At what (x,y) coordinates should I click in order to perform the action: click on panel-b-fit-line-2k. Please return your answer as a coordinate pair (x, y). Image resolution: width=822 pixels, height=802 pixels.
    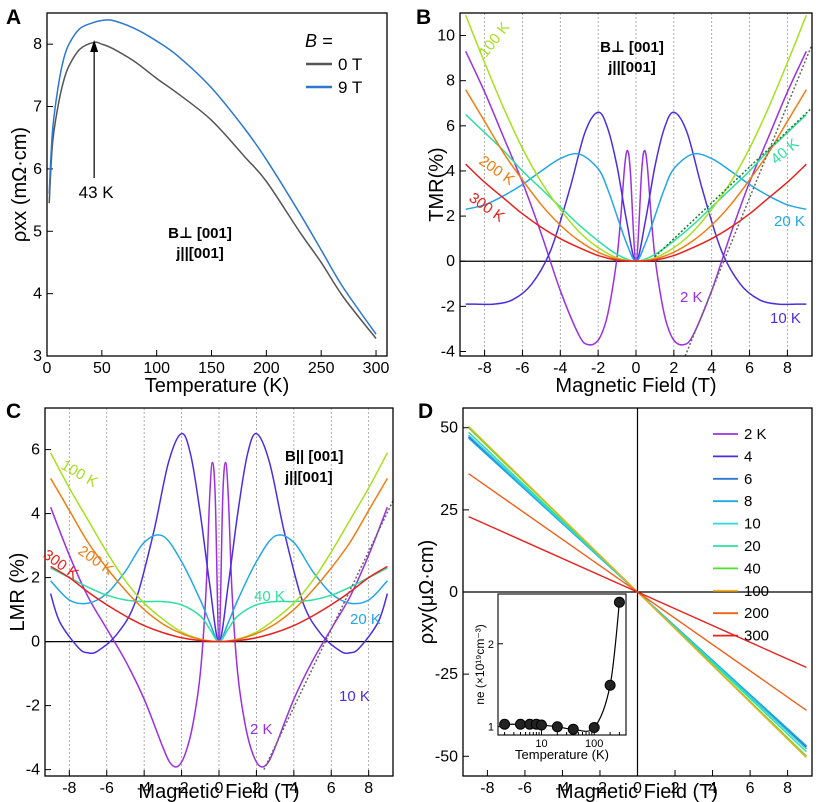
    Looking at the image, I should click on (748, 200).